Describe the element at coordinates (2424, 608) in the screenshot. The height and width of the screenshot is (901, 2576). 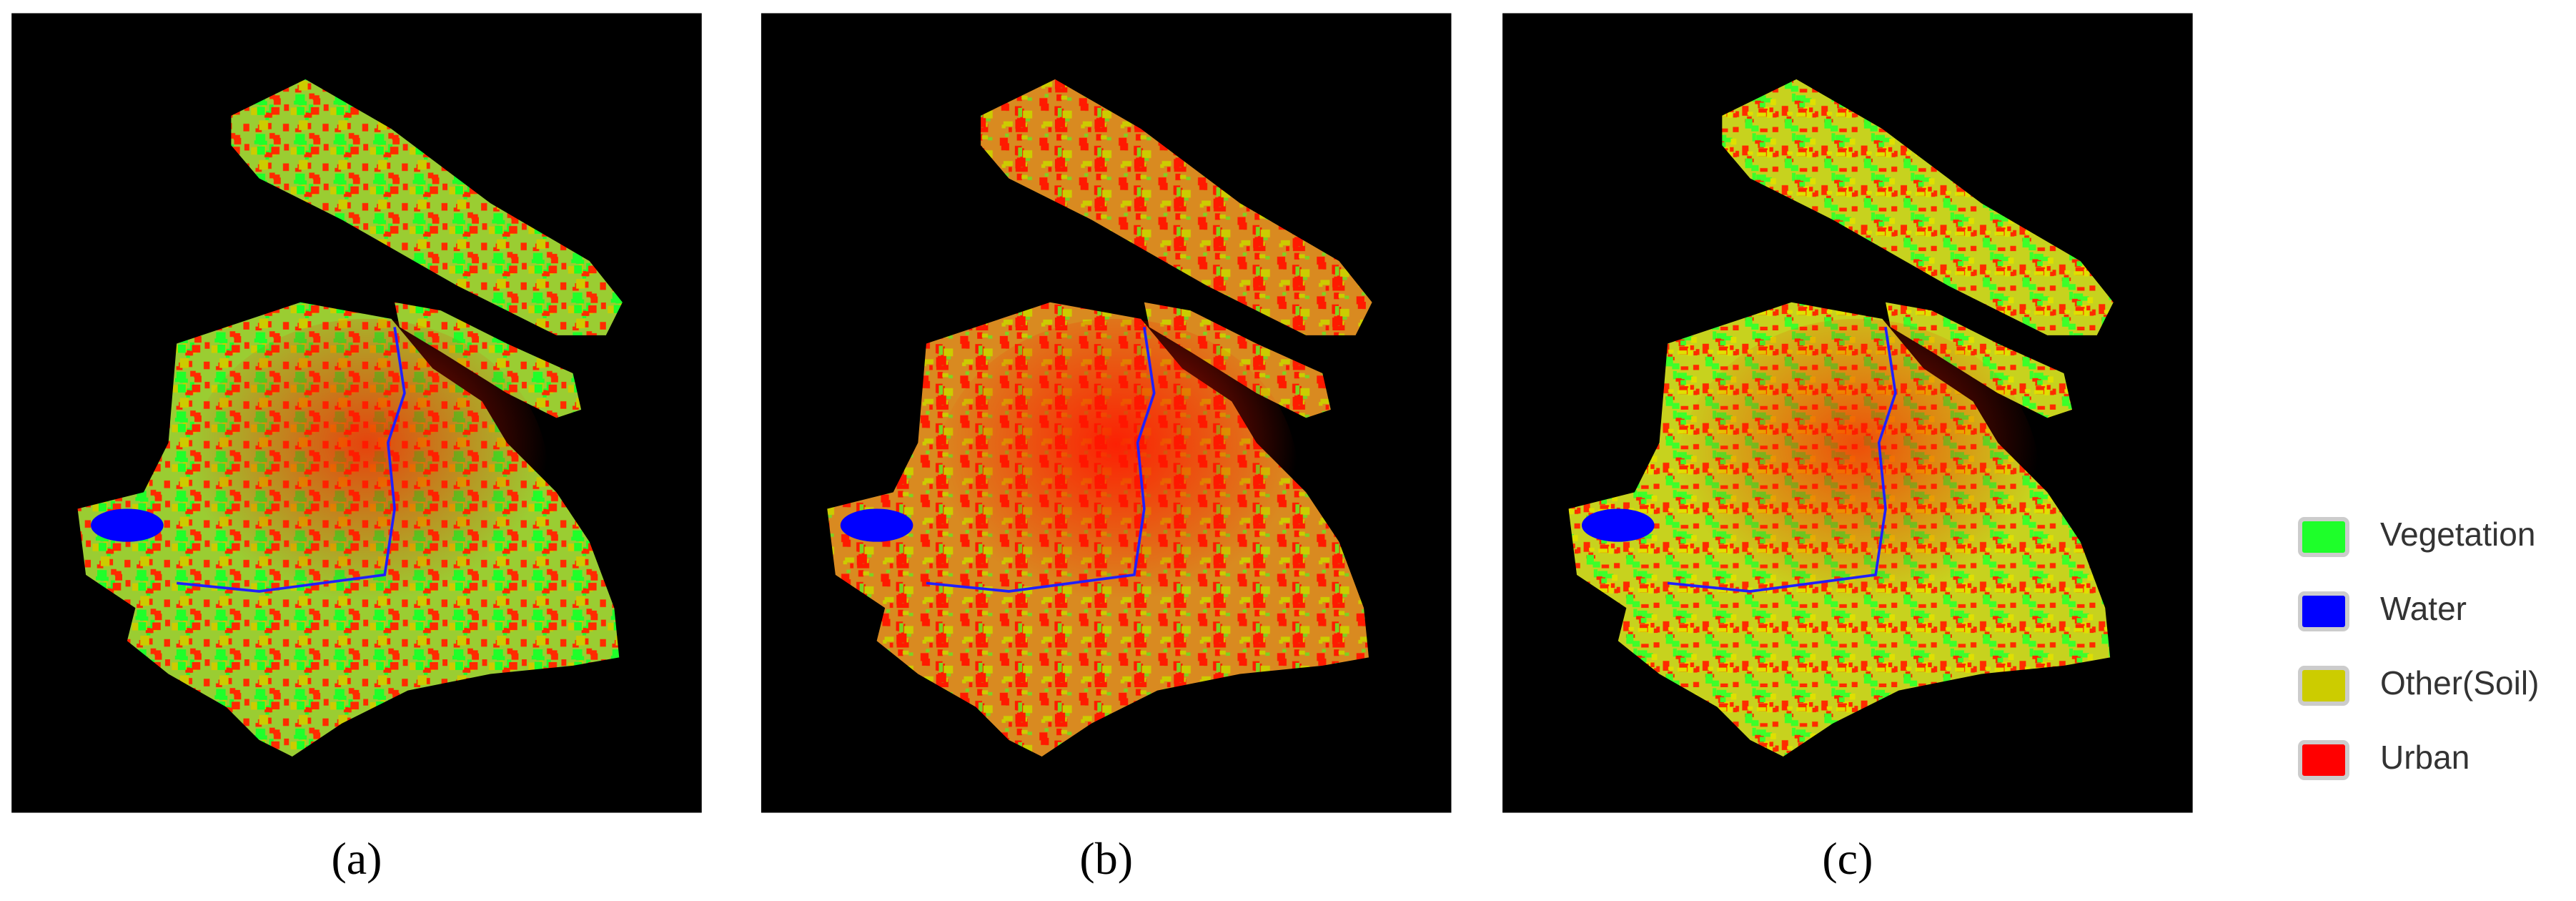
I see `legend-label: Water` at that location.